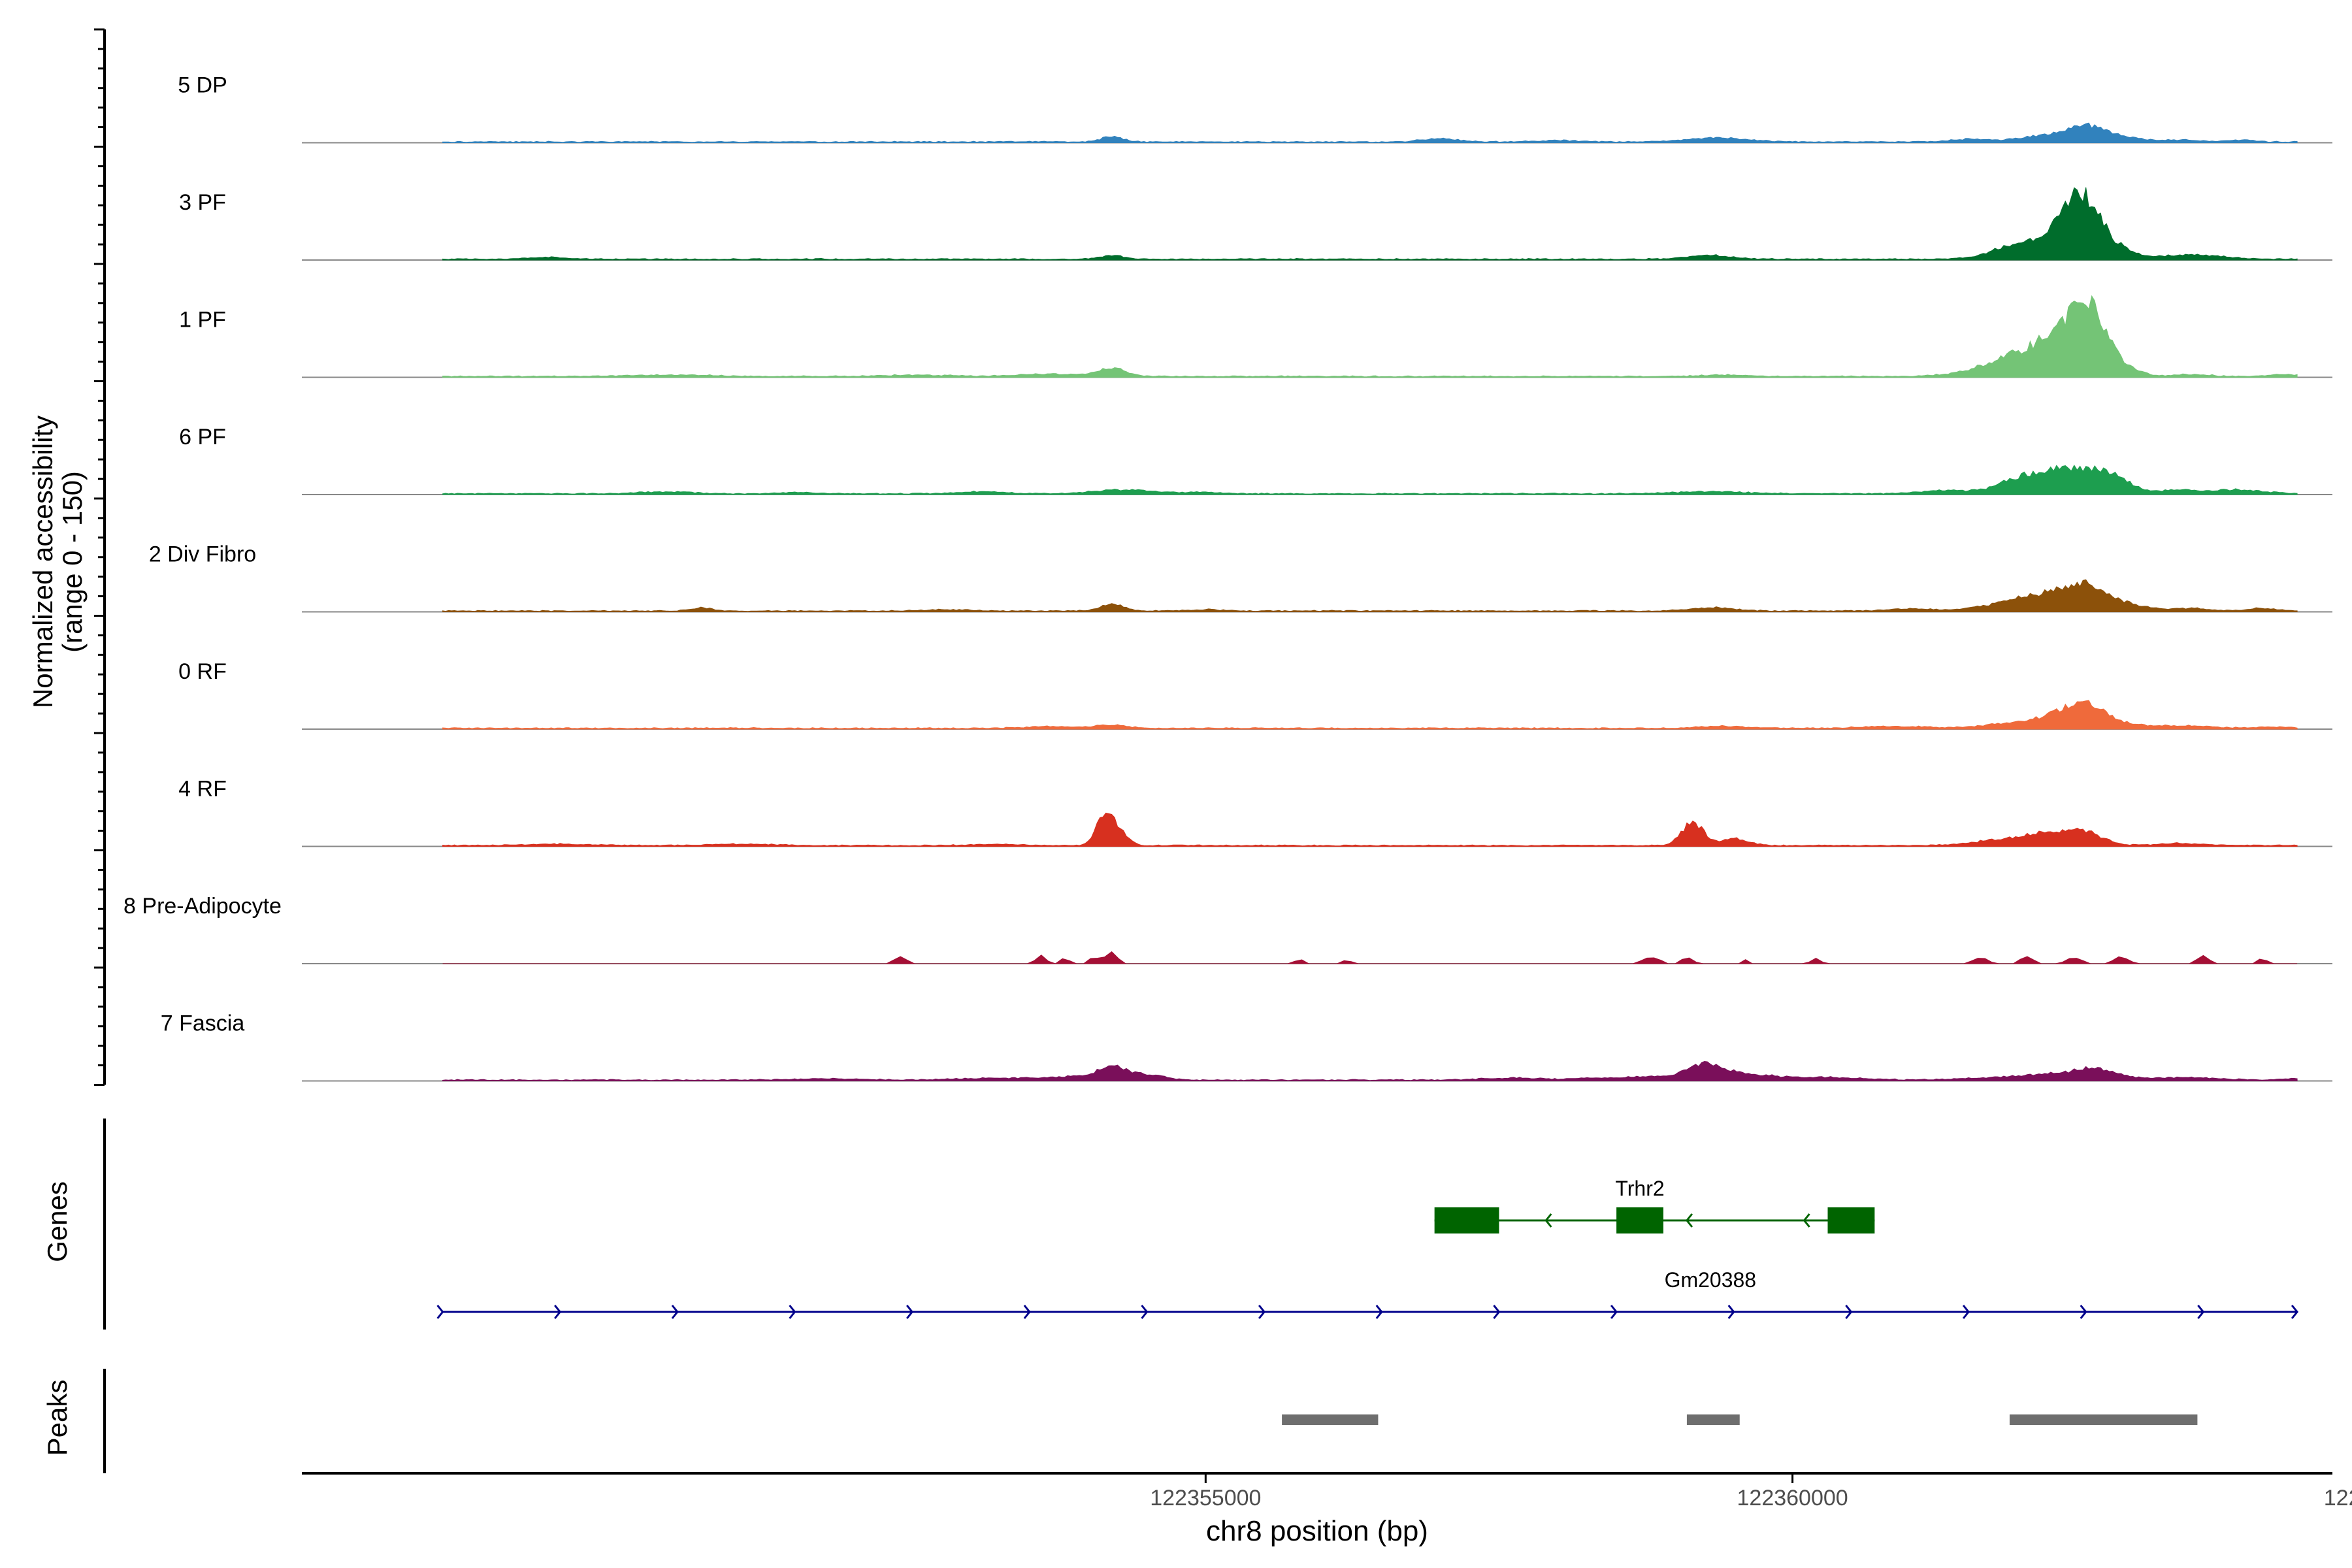 The height and width of the screenshot is (1568, 2352). I want to click on gene-label: Trhr2, so click(1639, 1188).